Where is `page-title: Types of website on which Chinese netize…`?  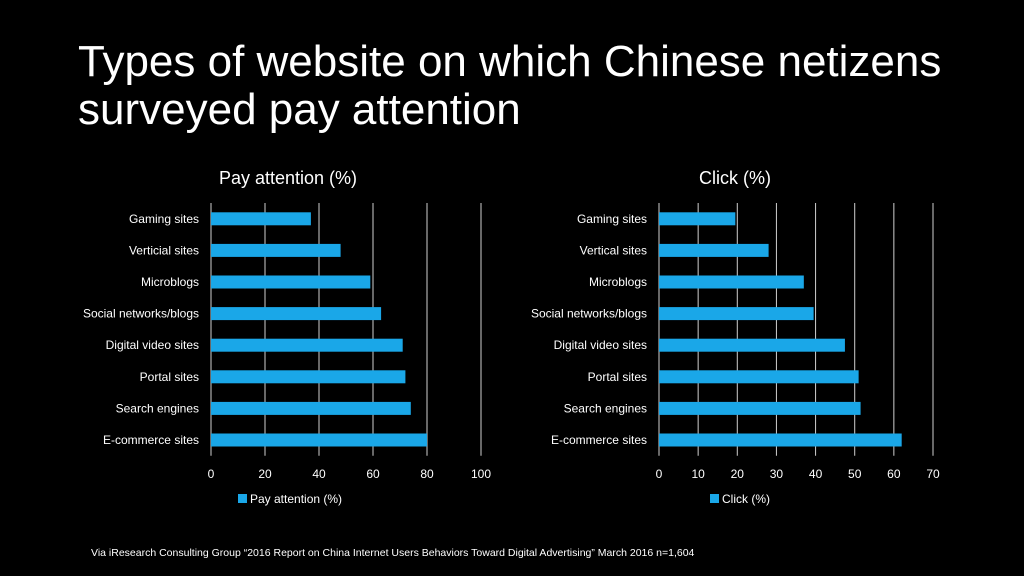 page-title: Types of website on which Chinese netize… is located at coordinates (510, 85).